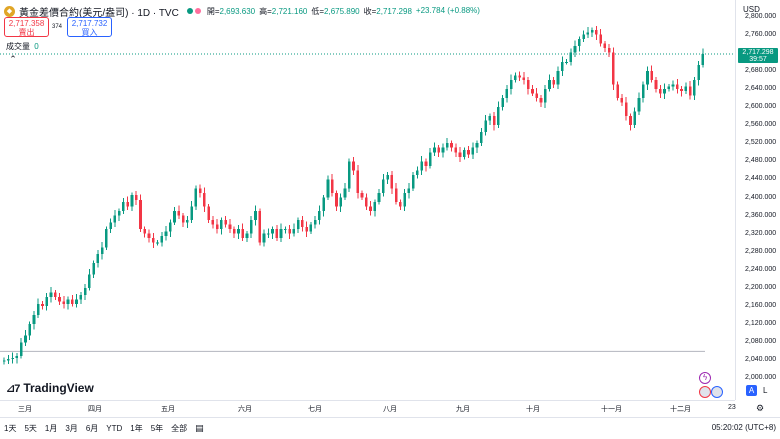 The width and height of the screenshot is (780, 439). I want to click on clock-timezone: 05:20:02 (UTC+8), so click(743, 427).